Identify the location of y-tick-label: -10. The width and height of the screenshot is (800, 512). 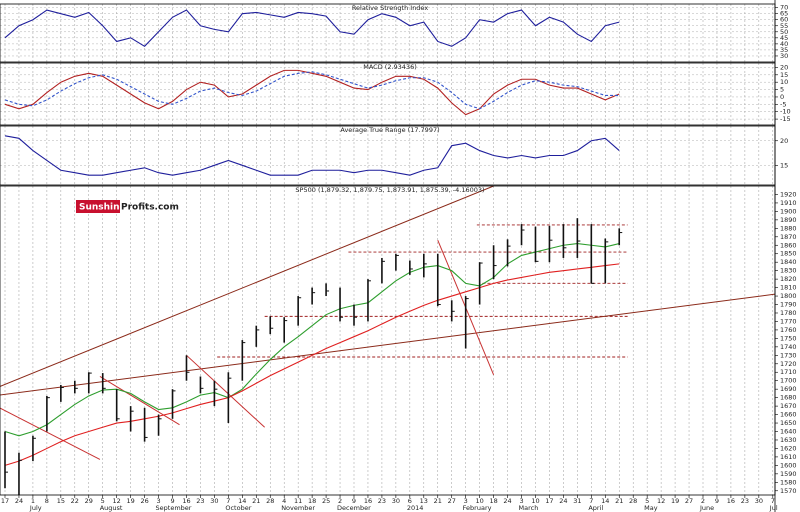
(785, 112).